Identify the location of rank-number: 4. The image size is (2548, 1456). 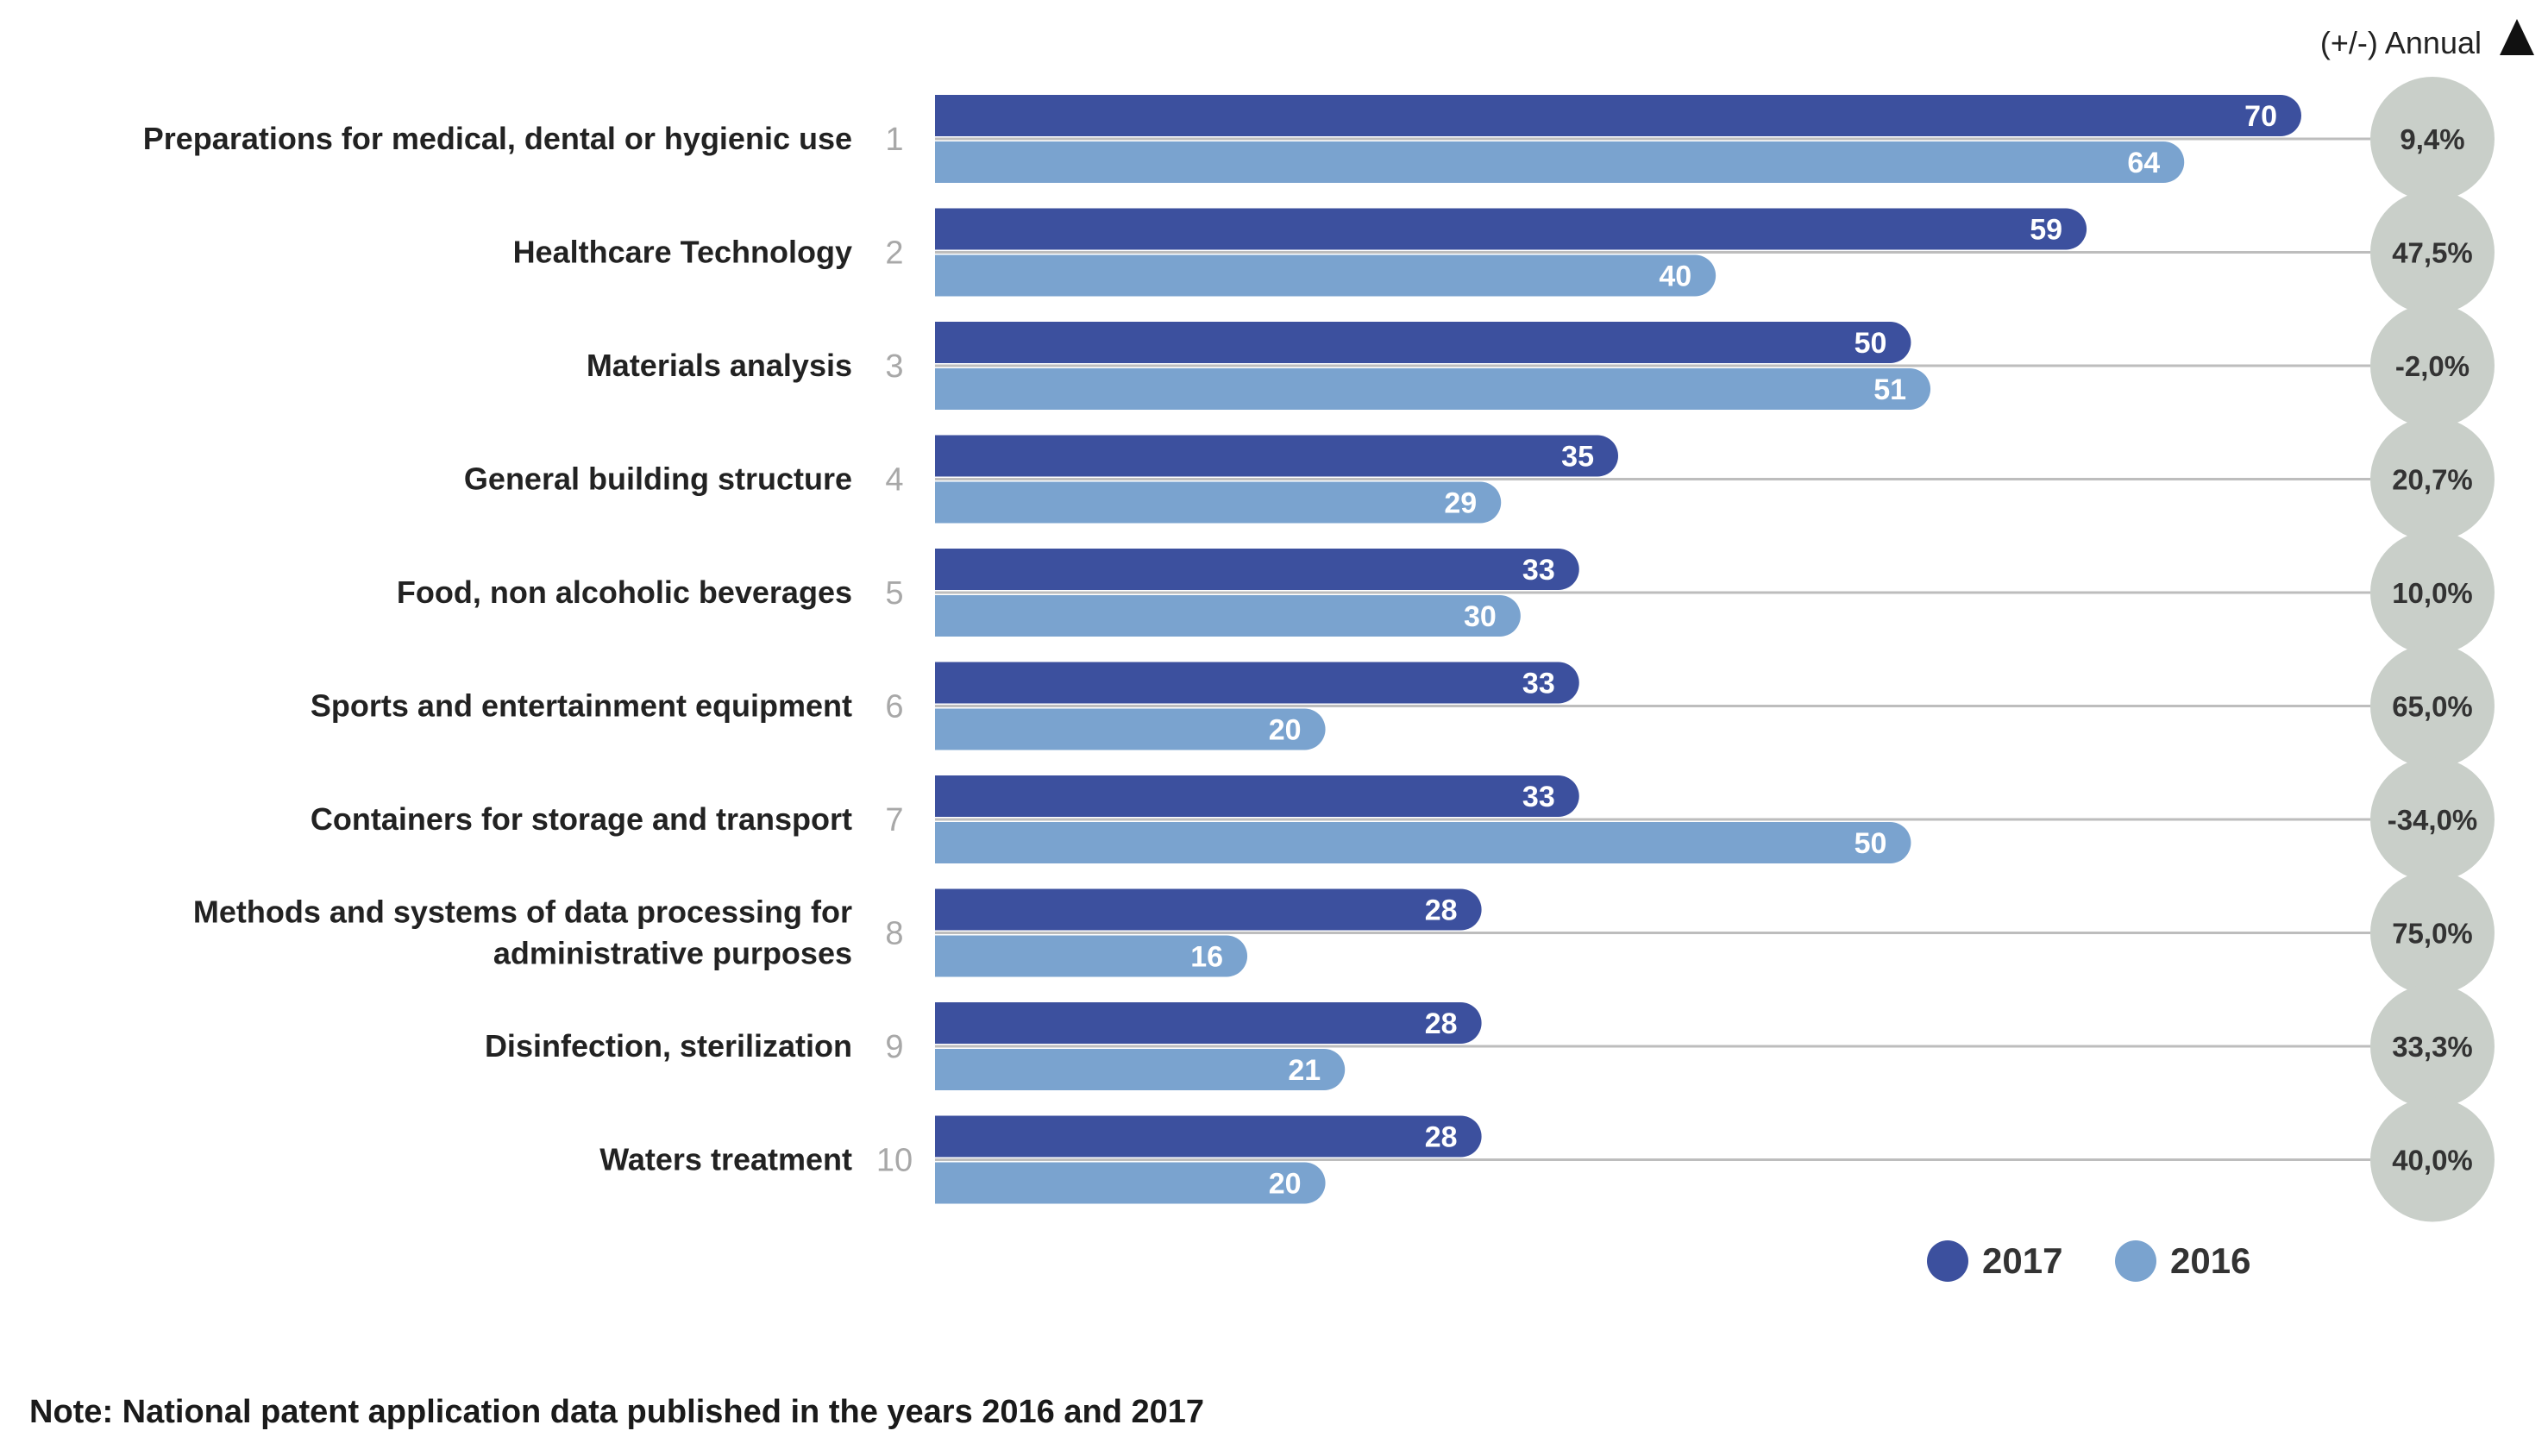
(894, 481).